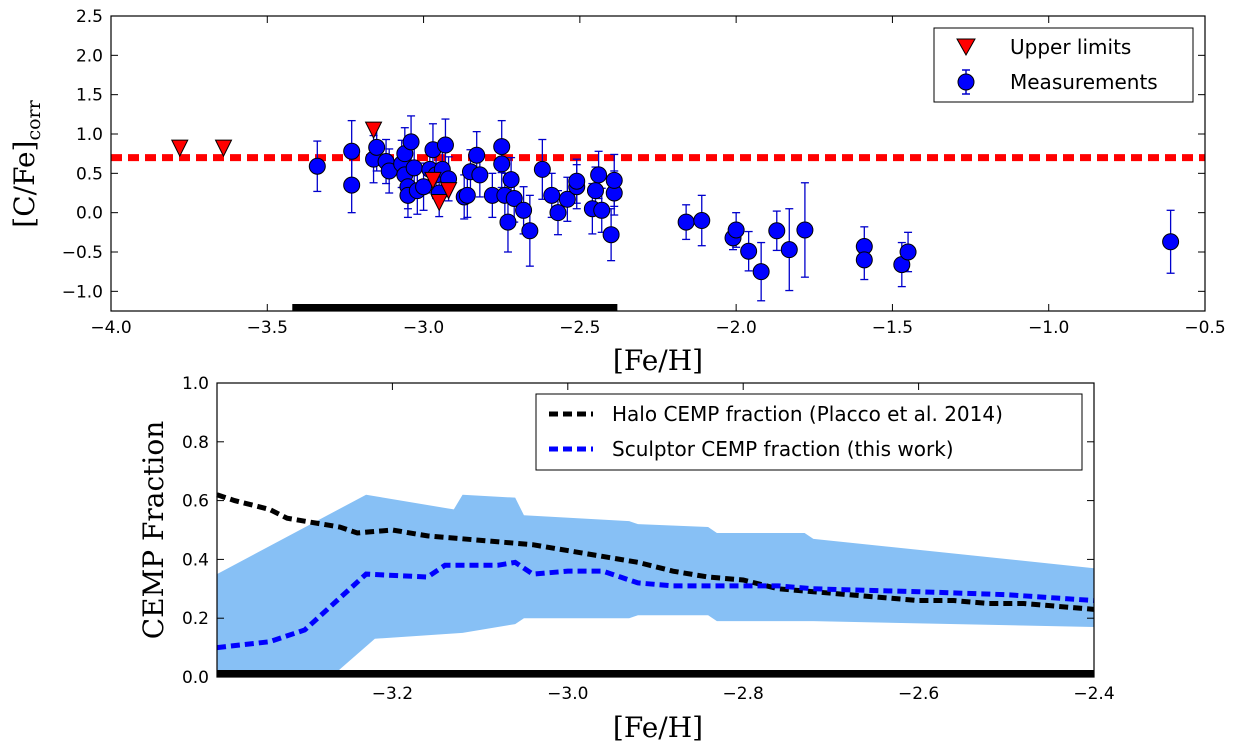  I want to click on x-tick-label: −1.0, so click(1048, 328).